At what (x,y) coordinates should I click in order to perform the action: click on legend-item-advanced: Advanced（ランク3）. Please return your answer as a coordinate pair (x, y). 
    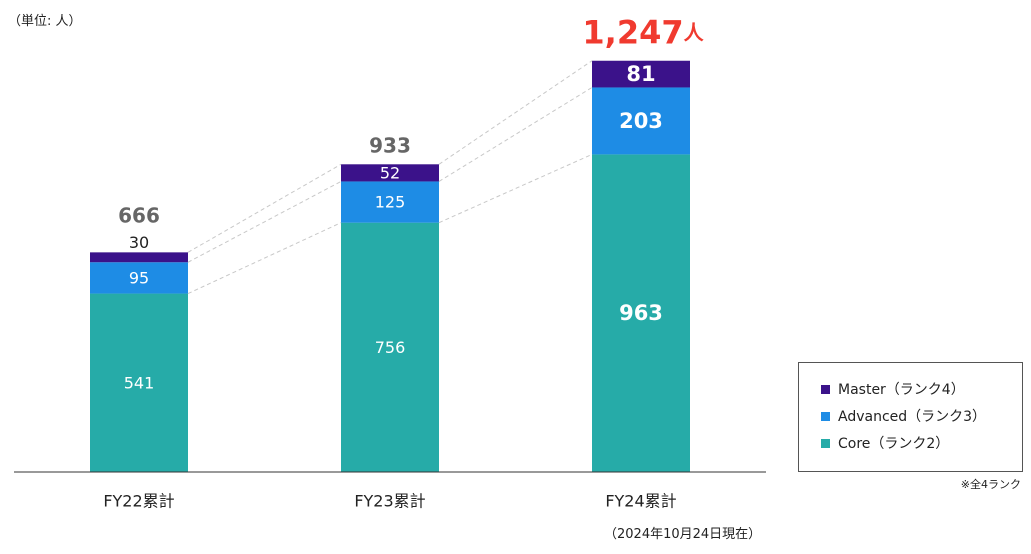
    Looking at the image, I should click on (903, 416).